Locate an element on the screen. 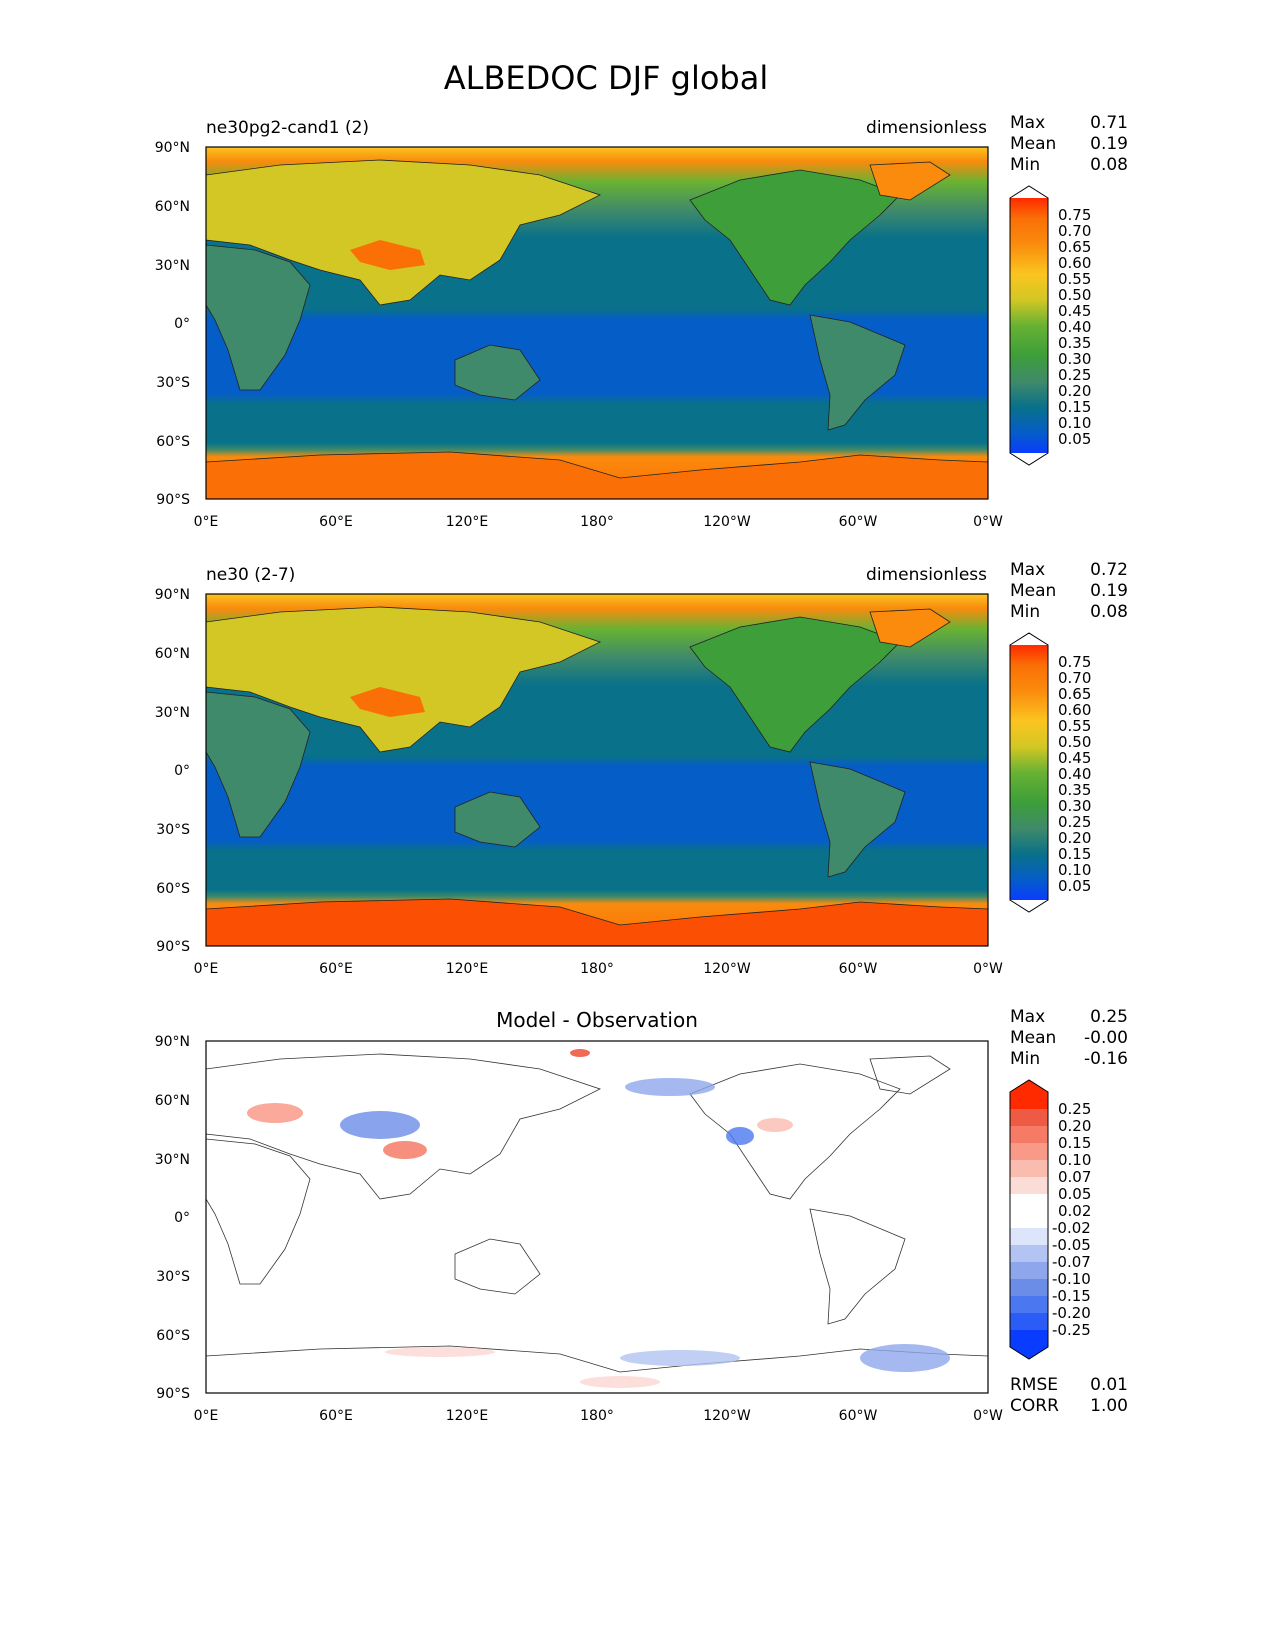 The image size is (1275, 1650). colorbar-label: 0.07 is located at coordinates (1074, 1177).